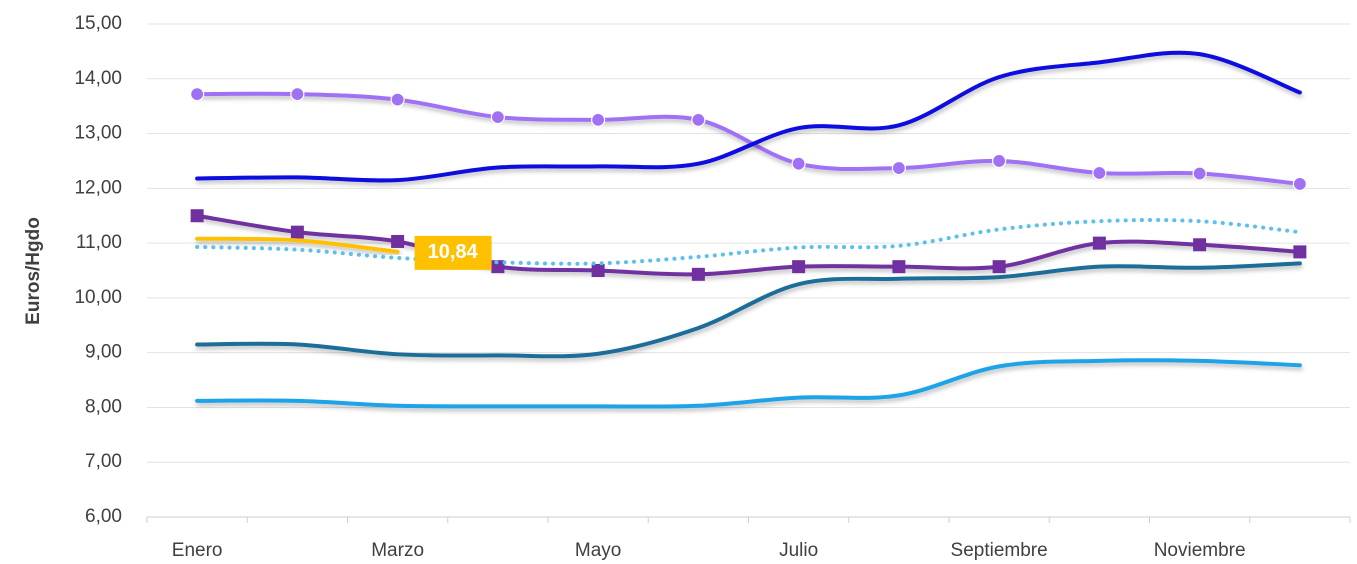  I want to click on y-tick-label: 9,00, so click(103, 352).